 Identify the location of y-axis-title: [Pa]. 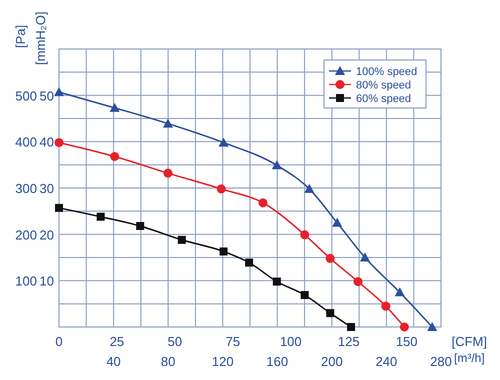
(20, 36).